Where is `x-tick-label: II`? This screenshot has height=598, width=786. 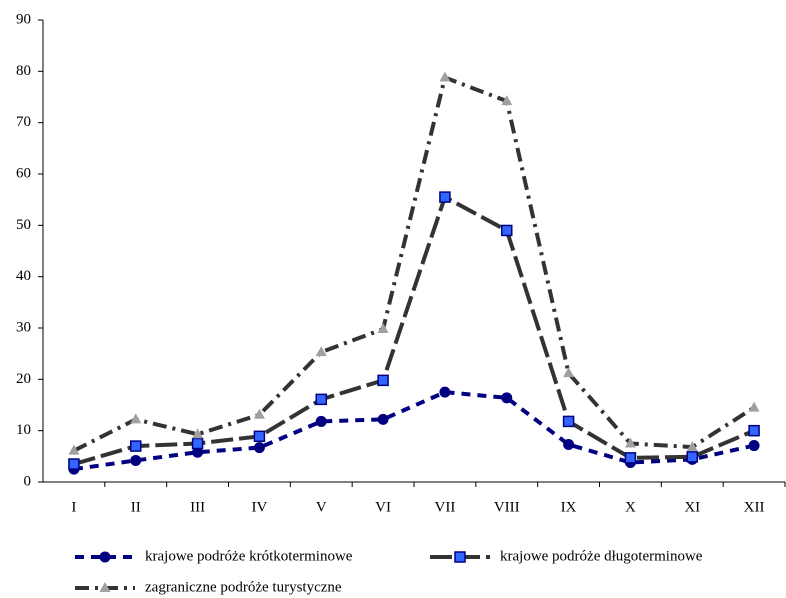 x-tick-label: II is located at coordinates (136, 507).